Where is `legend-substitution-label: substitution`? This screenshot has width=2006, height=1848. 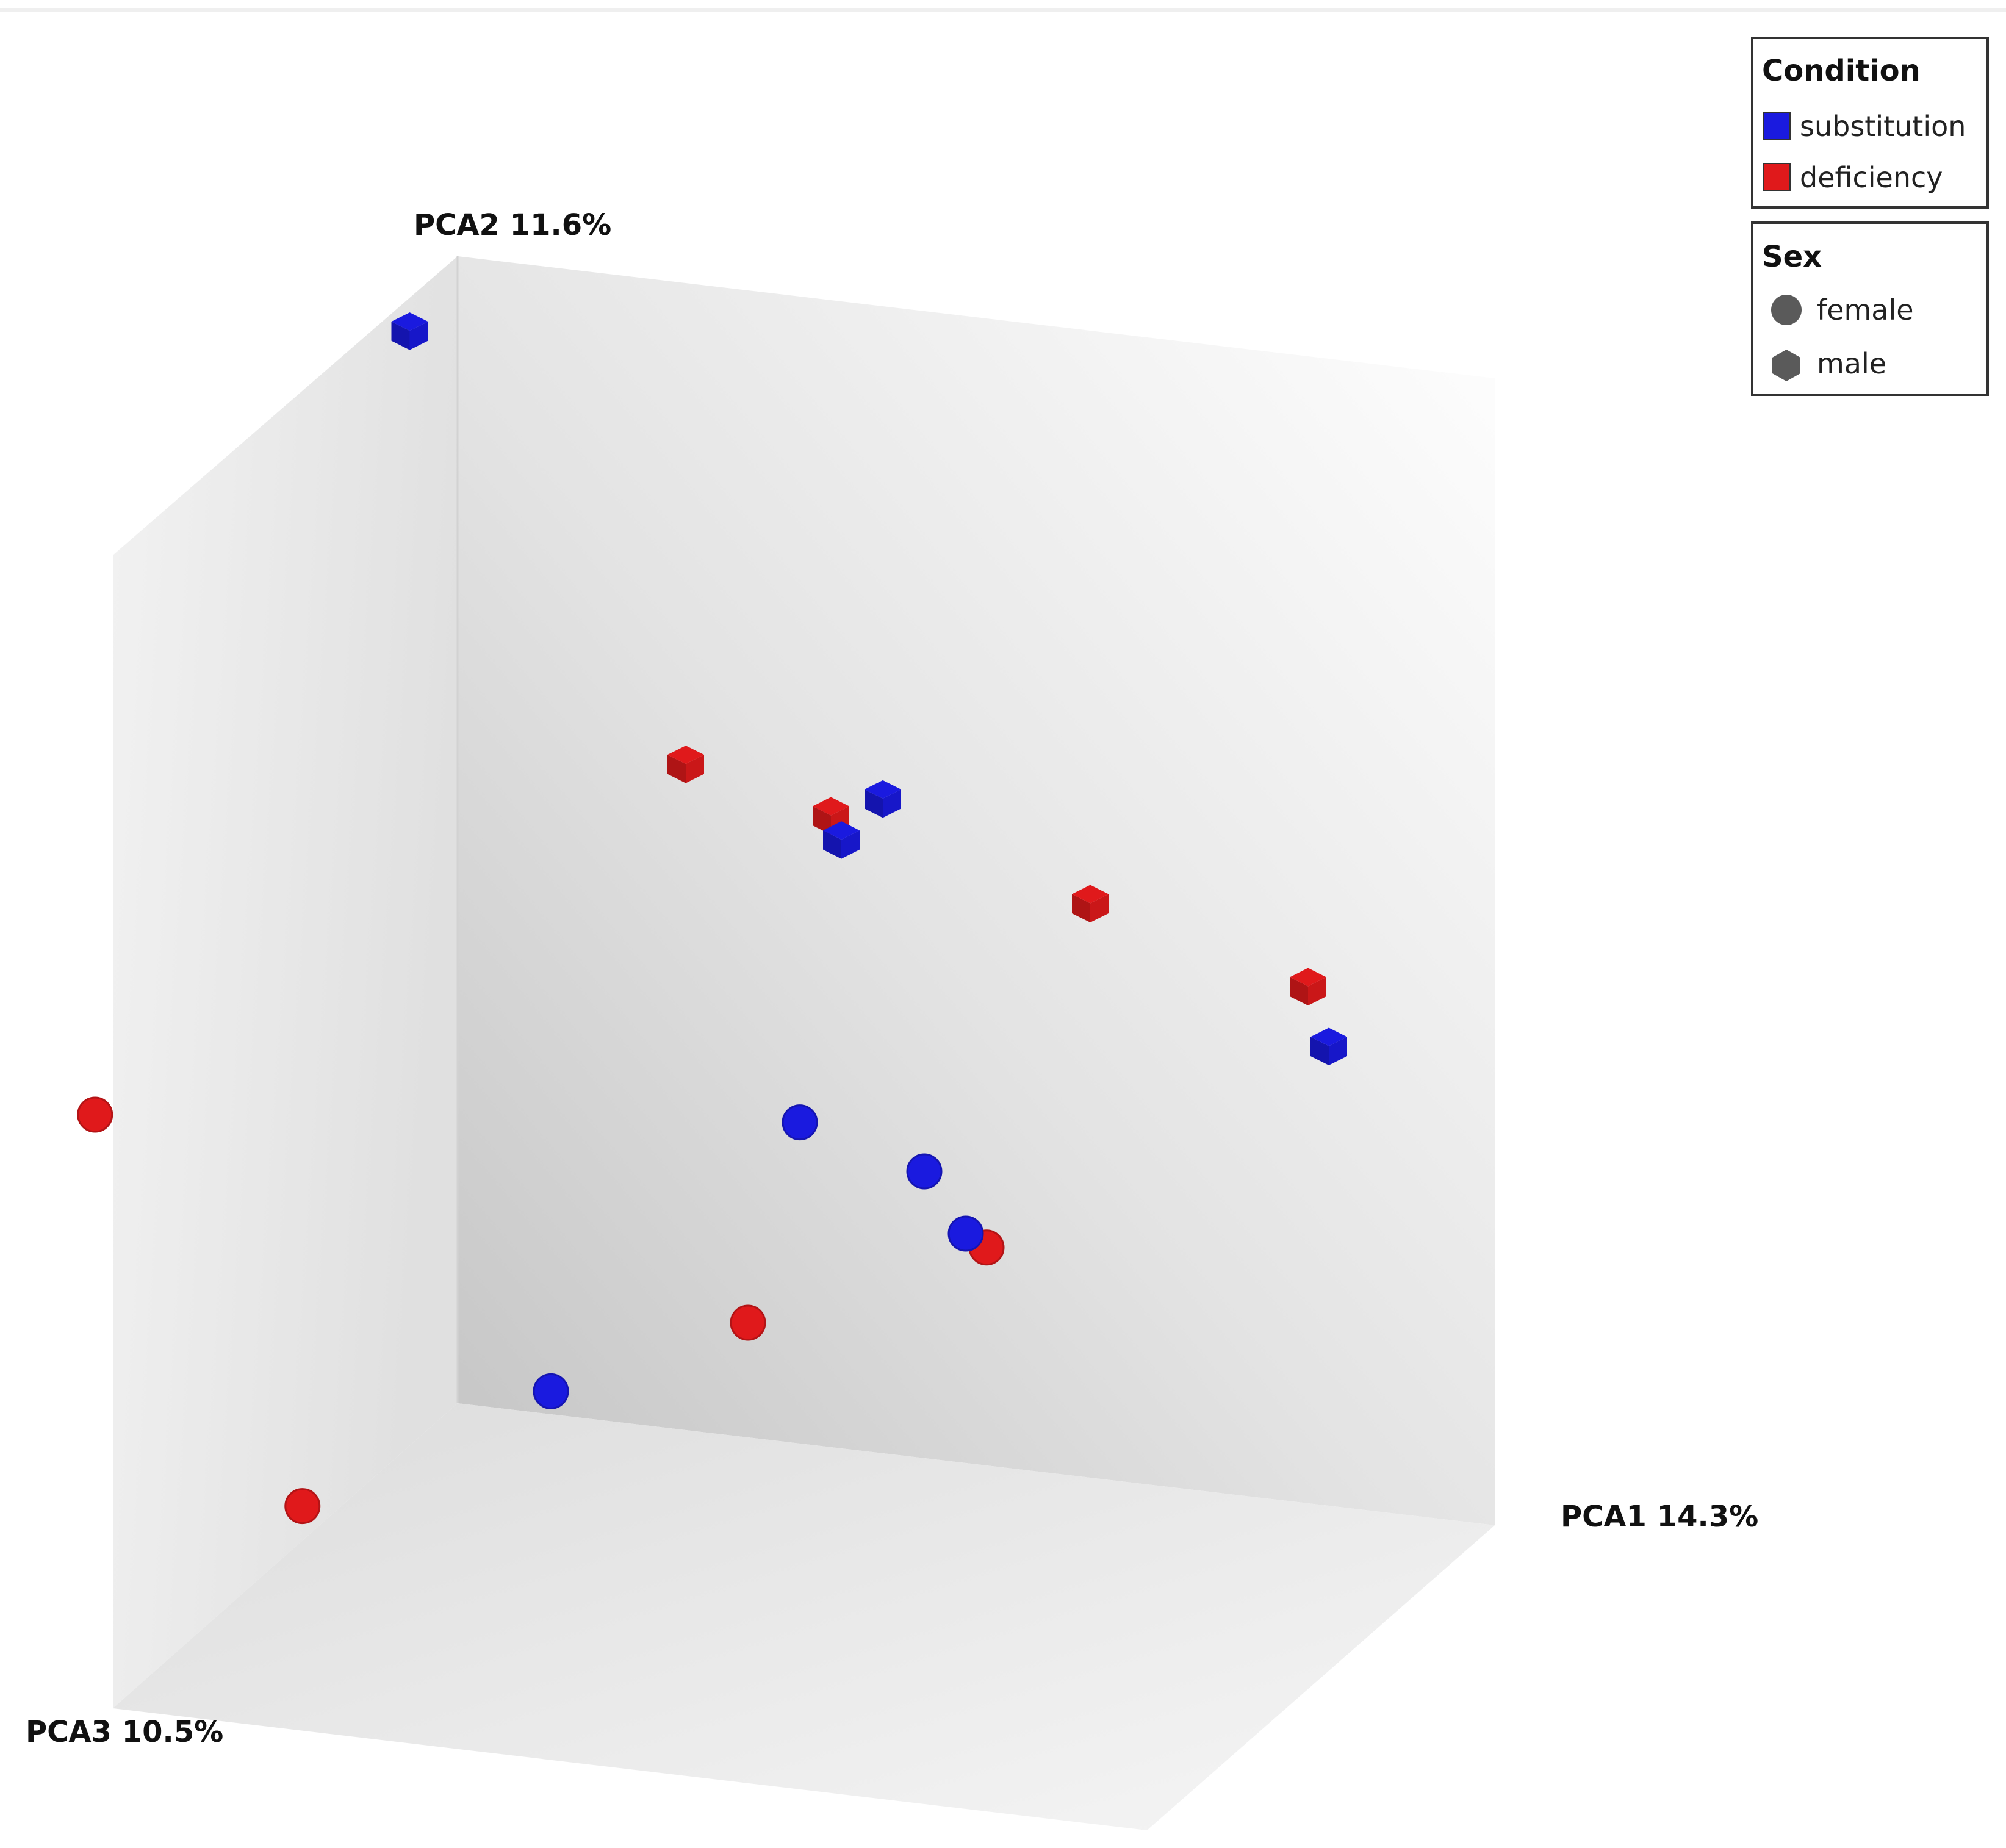
legend-substitution-label: substitution is located at coordinates (1883, 126).